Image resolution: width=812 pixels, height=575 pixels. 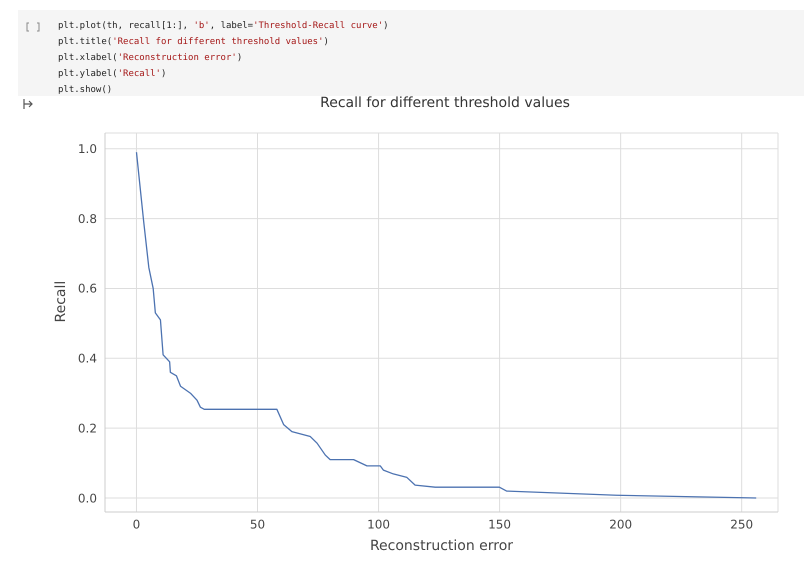 I want to click on y-tick-label: 0.4, so click(x=87, y=359).